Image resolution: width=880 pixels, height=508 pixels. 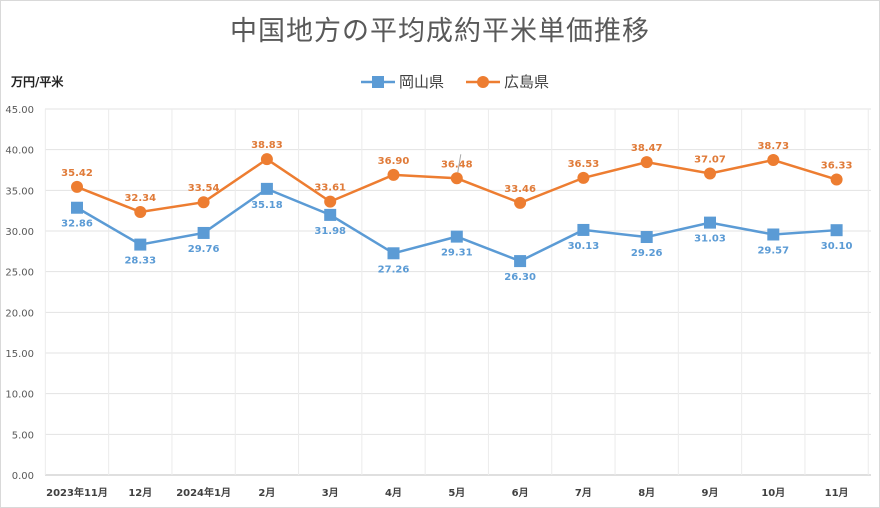 What do you see at coordinates (378, 81) in the screenshot?
I see `legend-marker-square` at bounding box center [378, 81].